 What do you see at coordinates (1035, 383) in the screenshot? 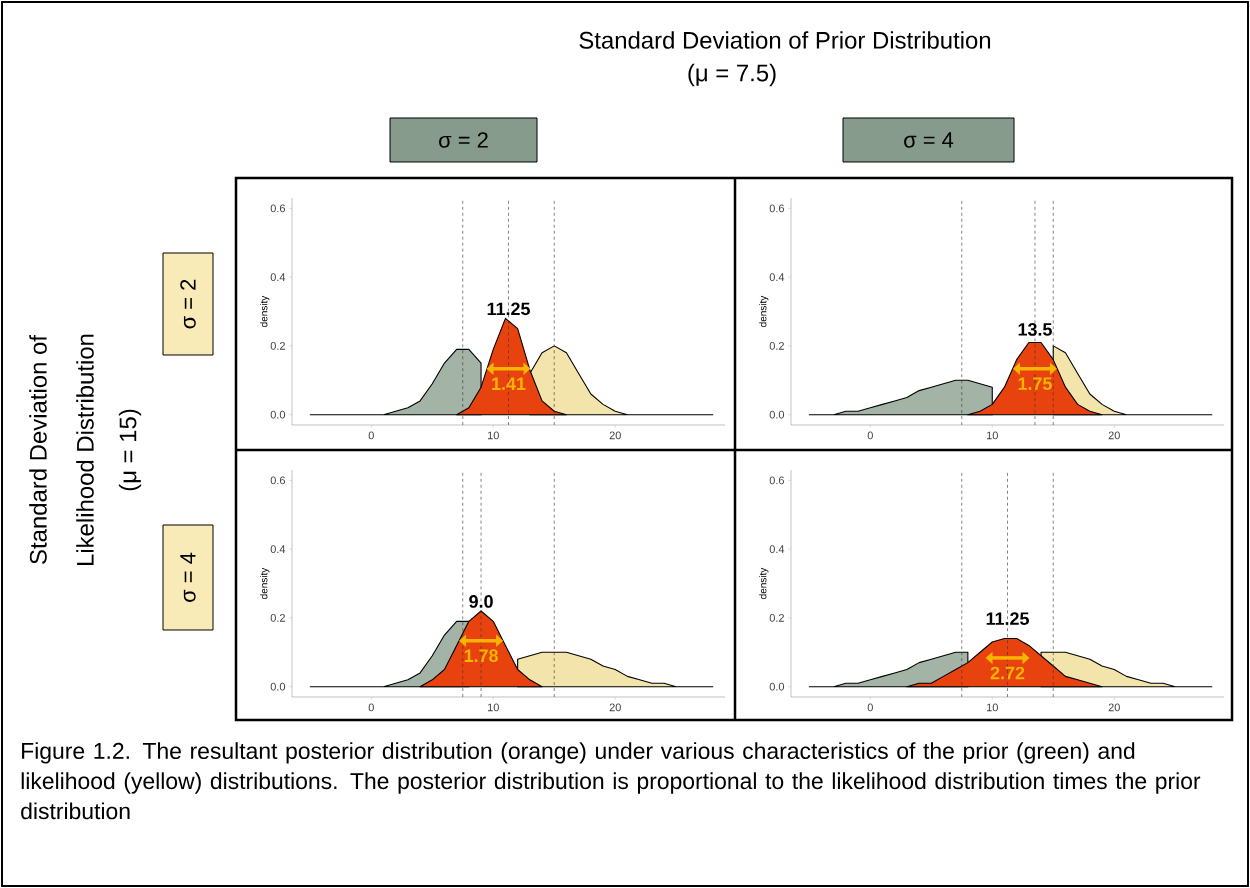
I see `annotation: 1.75` at bounding box center [1035, 383].